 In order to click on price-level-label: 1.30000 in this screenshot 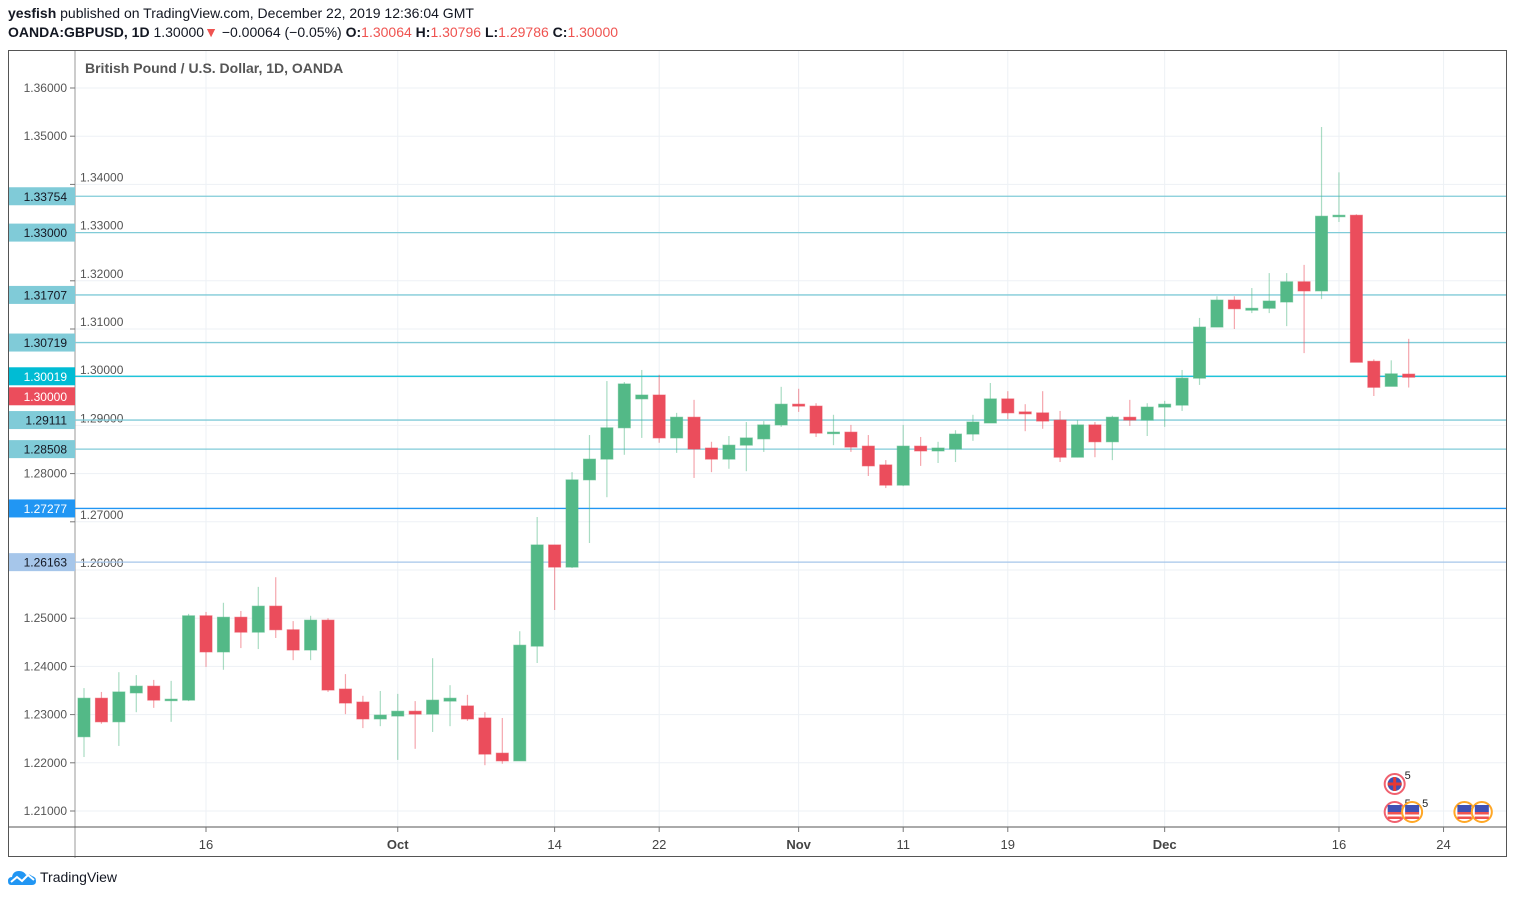, I will do `click(46, 397)`.